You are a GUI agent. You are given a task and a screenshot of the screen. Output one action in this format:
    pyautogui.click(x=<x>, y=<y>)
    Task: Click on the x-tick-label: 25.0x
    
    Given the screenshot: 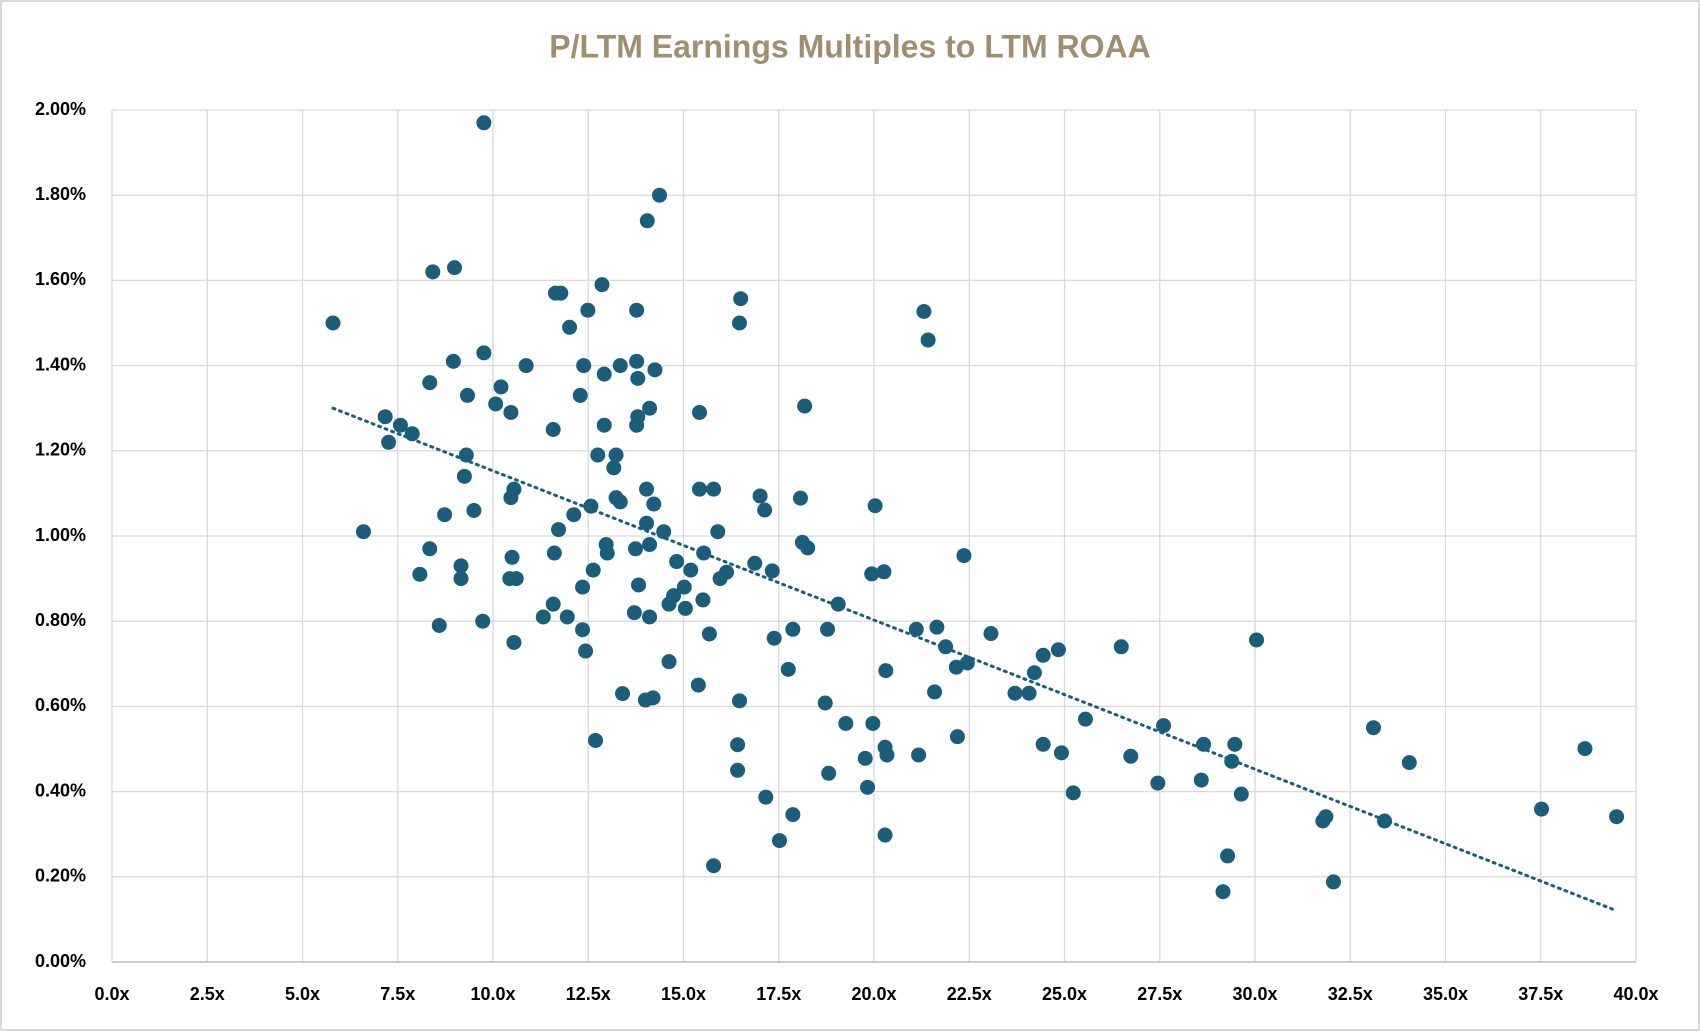 What is the action you would take?
    pyautogui.click(x=1064, y=994)
    